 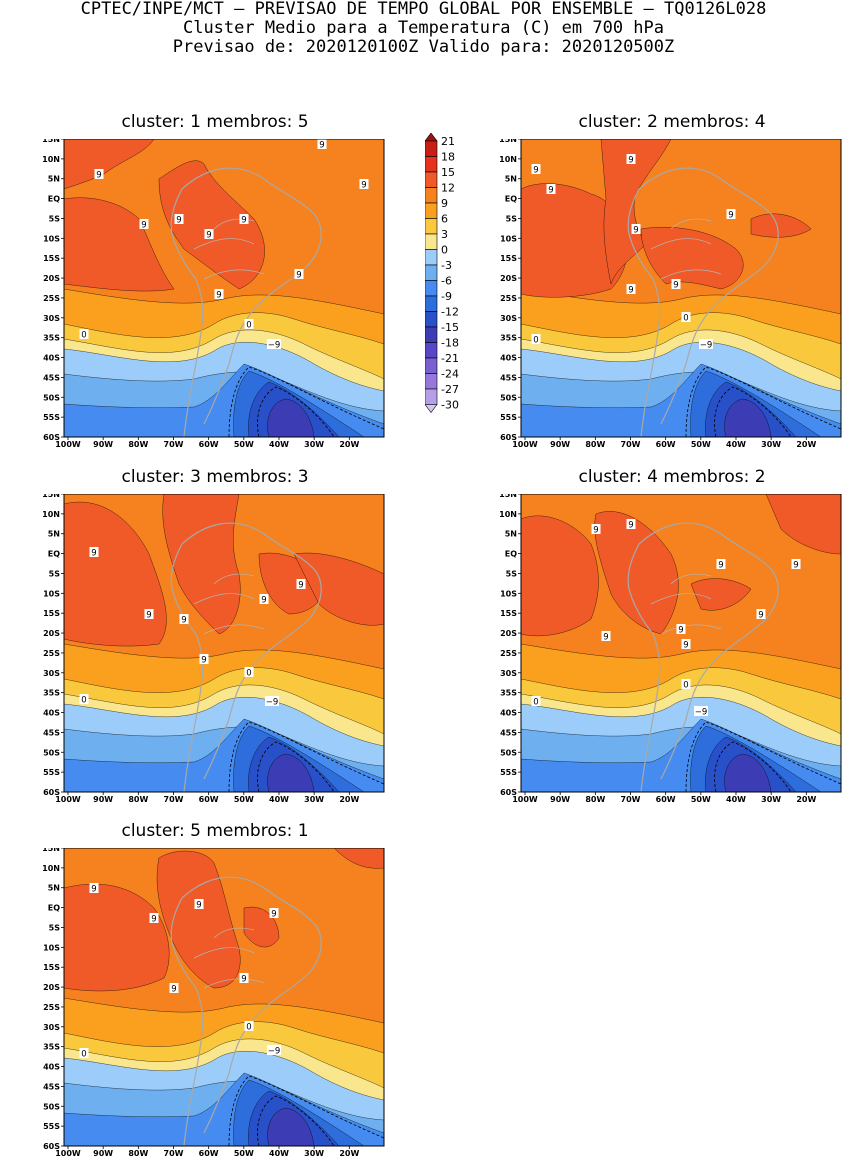 I want to click on lat-tick-label: 40S, so click(x=508, y=713).